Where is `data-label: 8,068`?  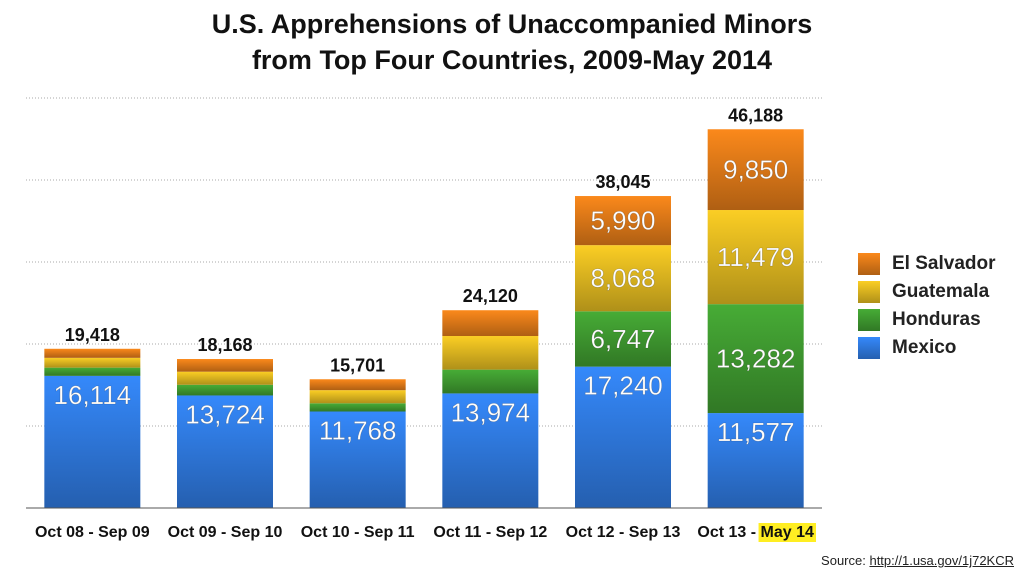 data-label: 8,068 is located at coordinates (622, 278).